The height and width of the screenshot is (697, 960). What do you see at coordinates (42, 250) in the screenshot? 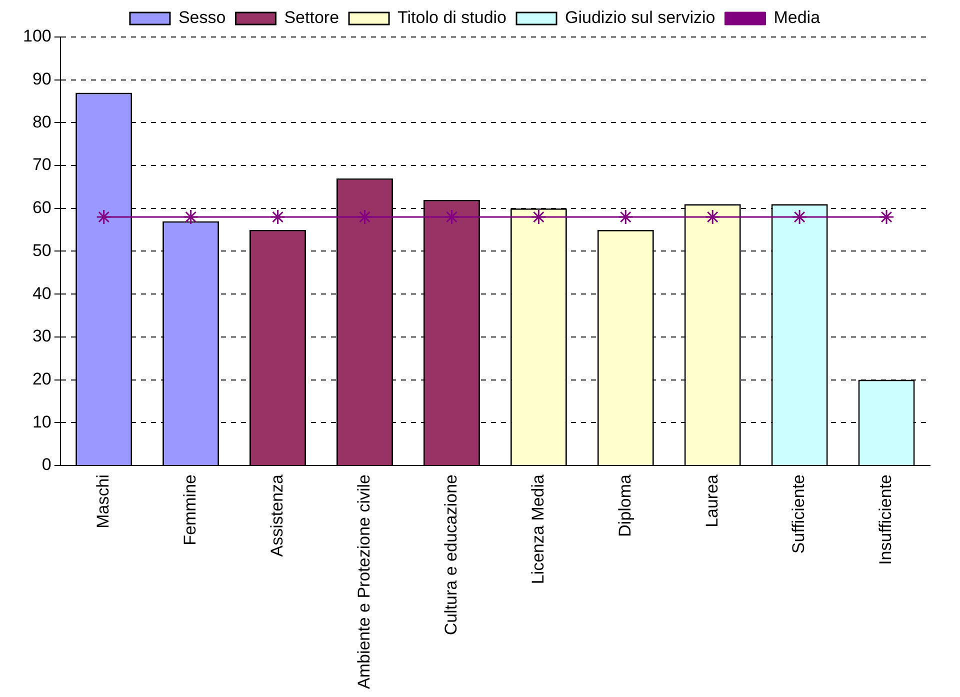
I see `y-tick-label: 50` at bounding box center [42, 250].